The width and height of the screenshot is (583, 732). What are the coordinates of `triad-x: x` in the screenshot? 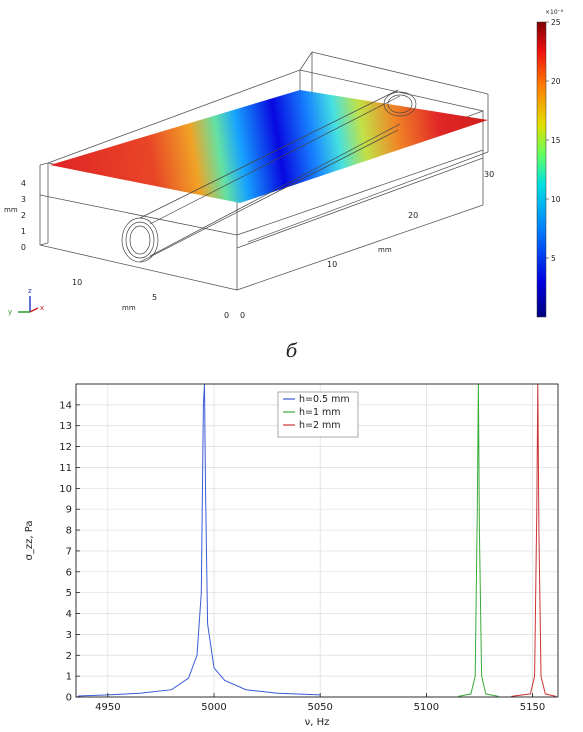 It's located at (42, 308).